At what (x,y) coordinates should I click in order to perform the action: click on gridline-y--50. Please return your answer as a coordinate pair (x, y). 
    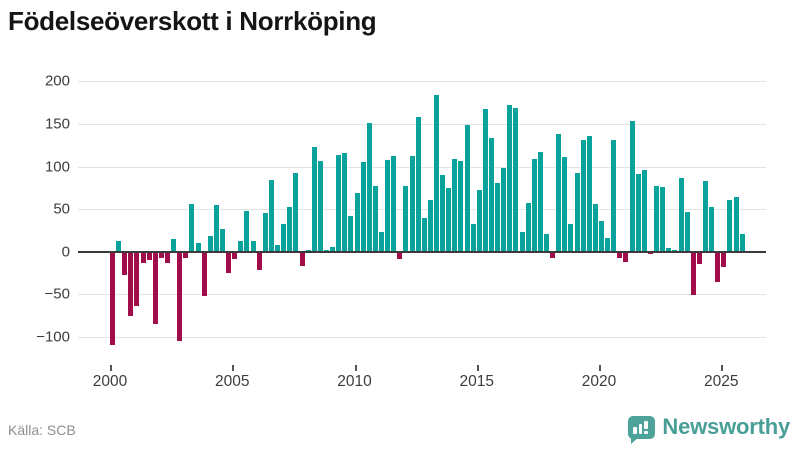
    Looking at the image, I should click on (422, 295).